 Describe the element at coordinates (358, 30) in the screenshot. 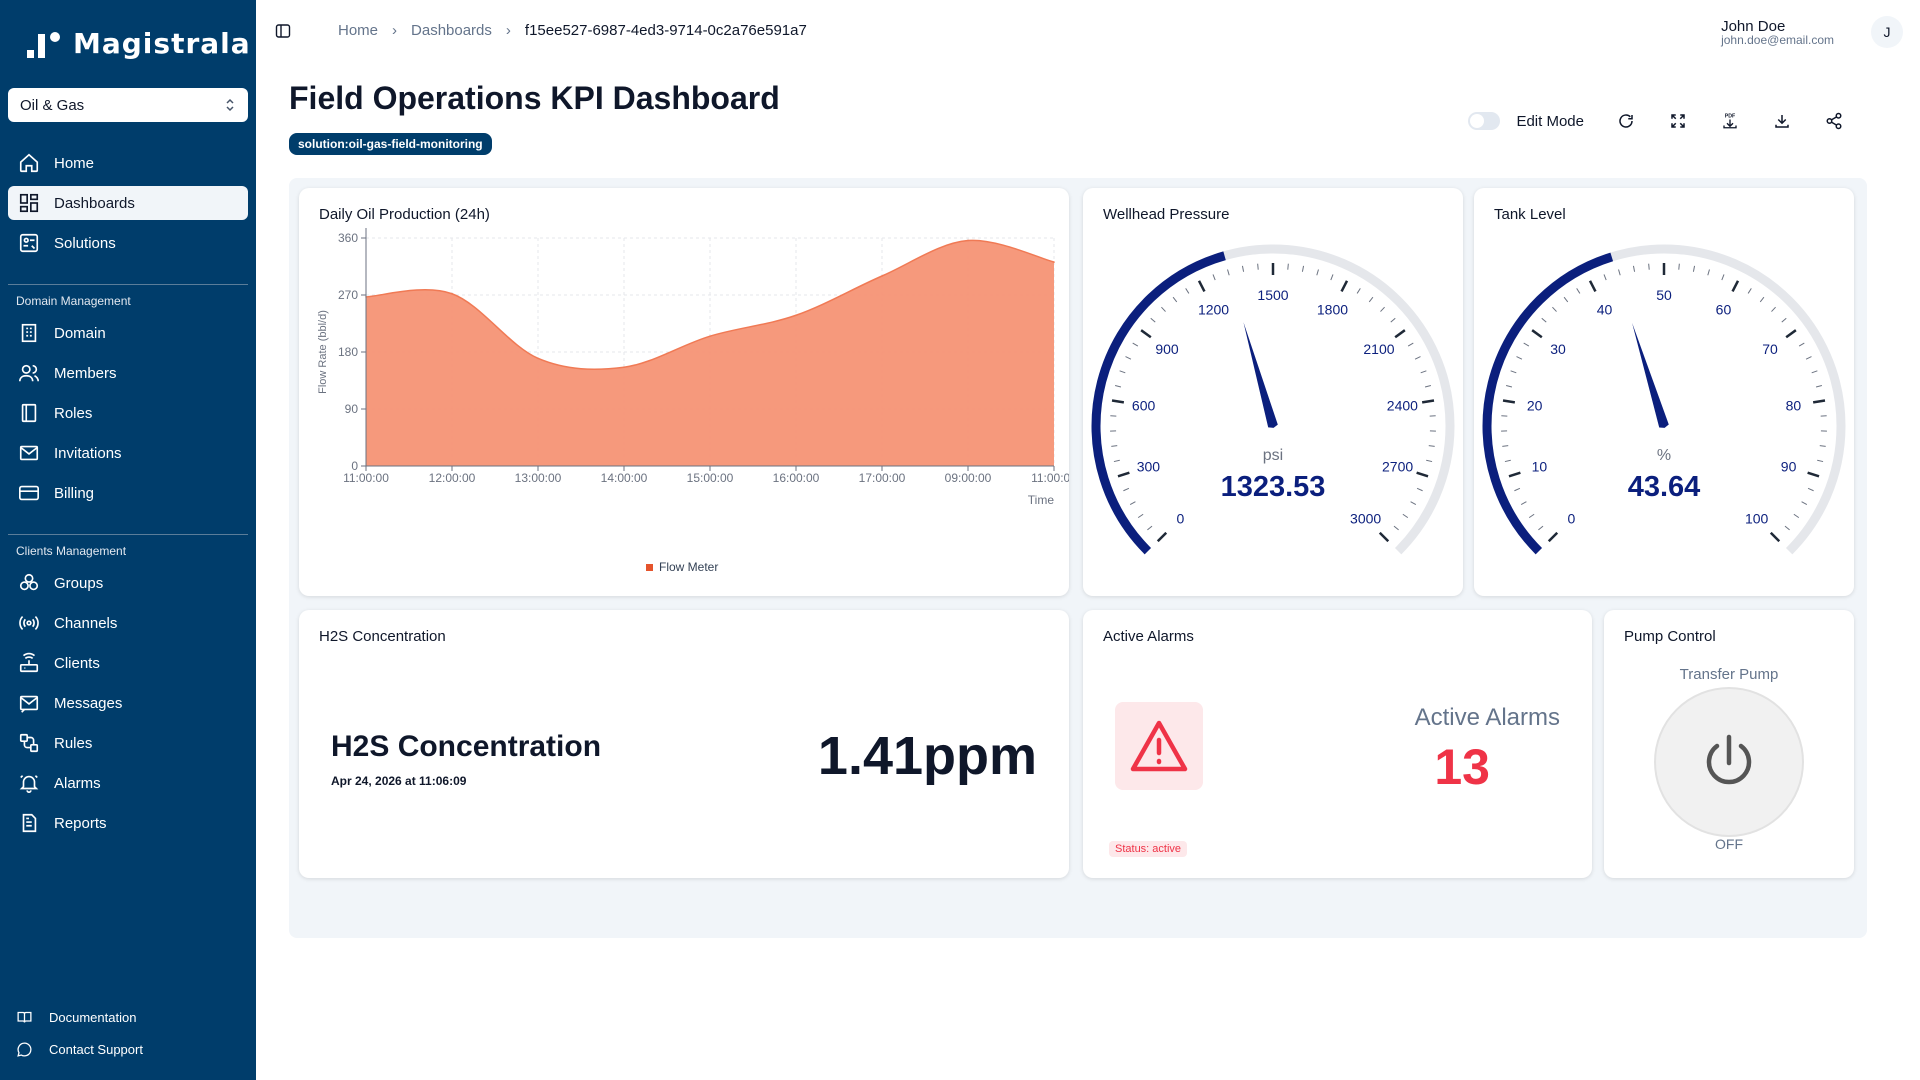

I see `breadcrumb-home: Home` at that location.